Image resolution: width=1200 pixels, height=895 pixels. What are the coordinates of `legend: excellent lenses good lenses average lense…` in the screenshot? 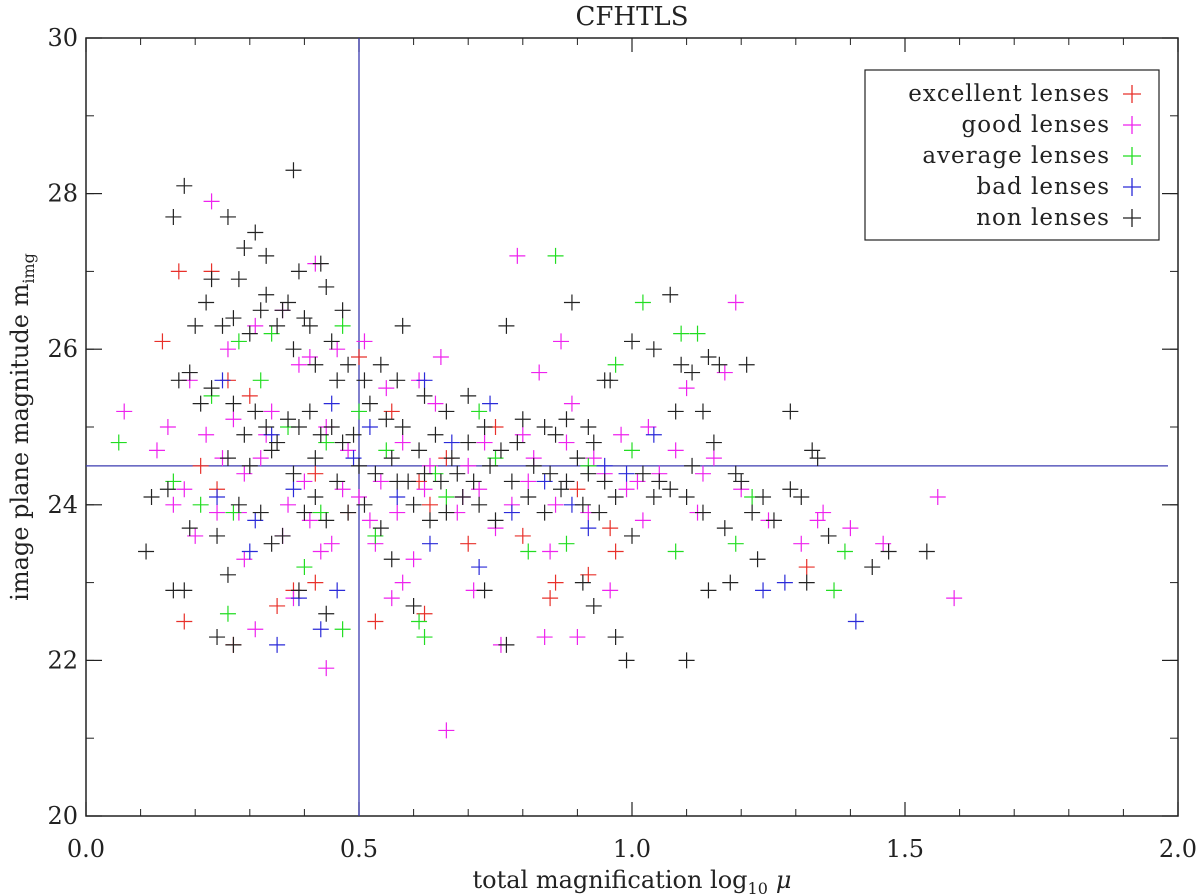 It's located at (1012, 155).